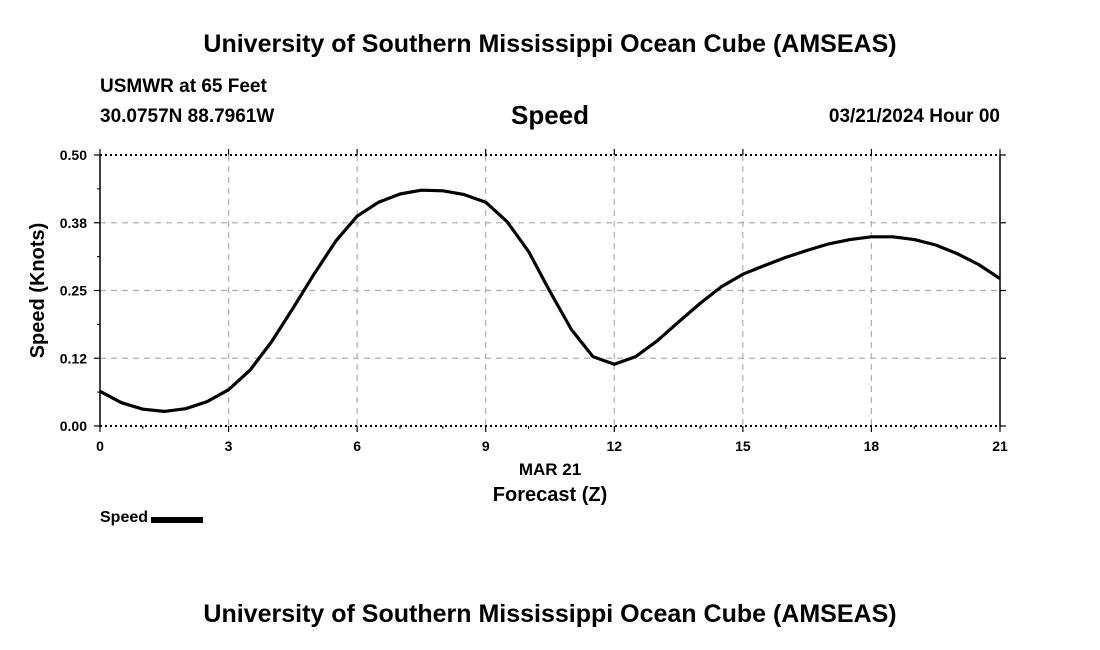 The image size is (1100, 650). I want to click on x-tick-label: 0, so click(100, 446).